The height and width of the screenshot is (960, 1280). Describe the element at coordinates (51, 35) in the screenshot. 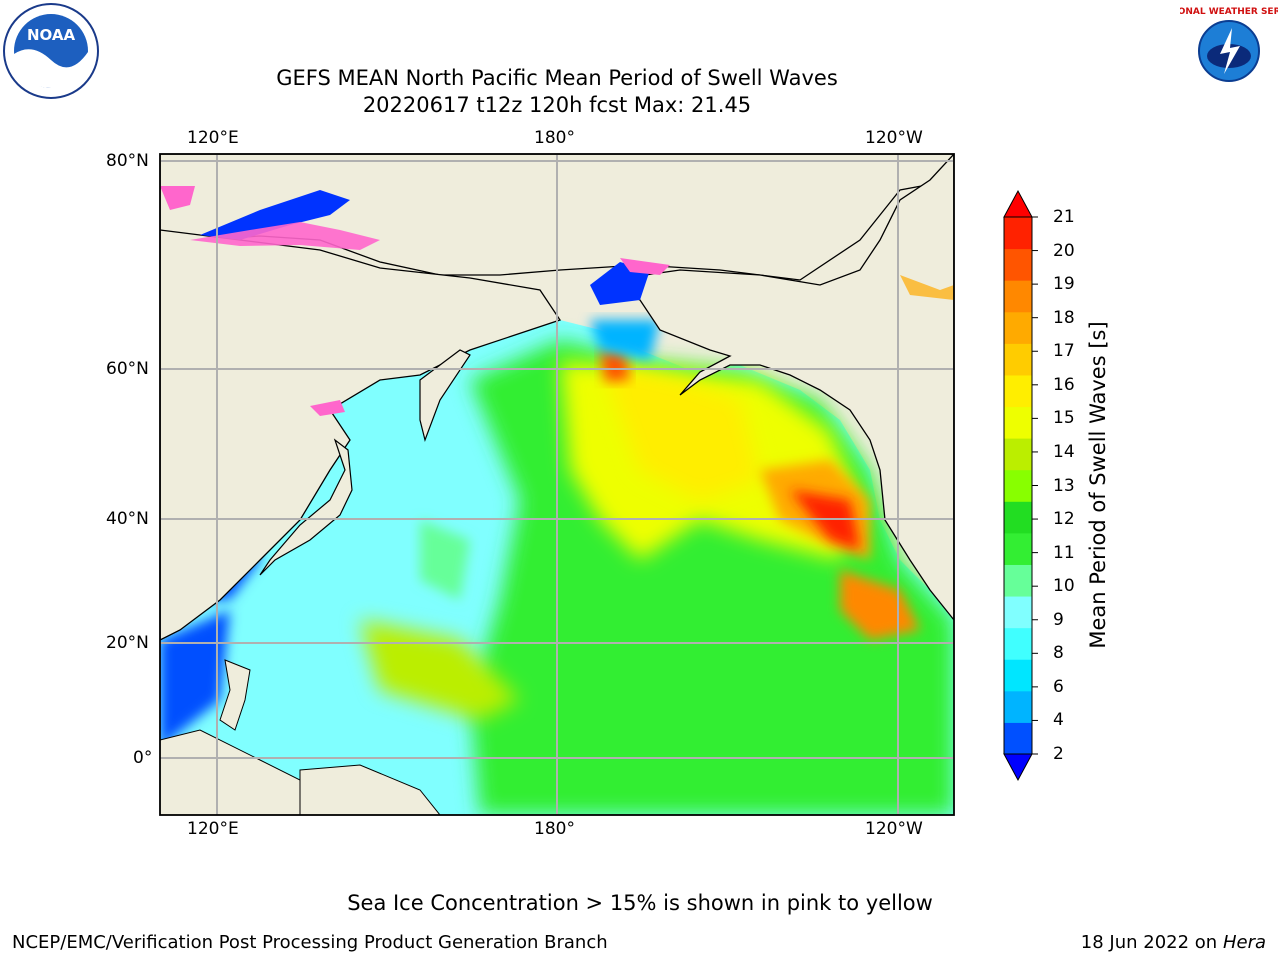

I see `noaa-logo-text: NOAA` at that location.